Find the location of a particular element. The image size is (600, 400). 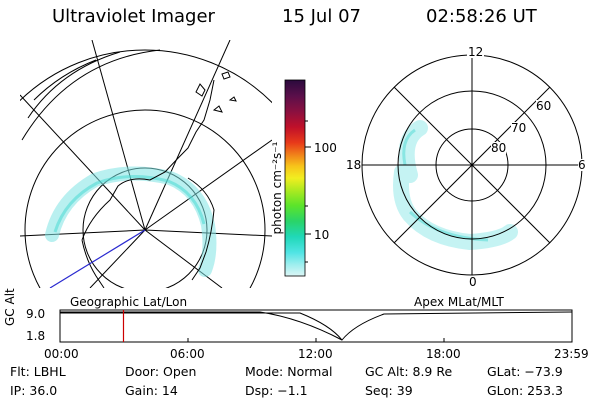

sequence-value: Seq: 39 is located at coordinates (389, 390).